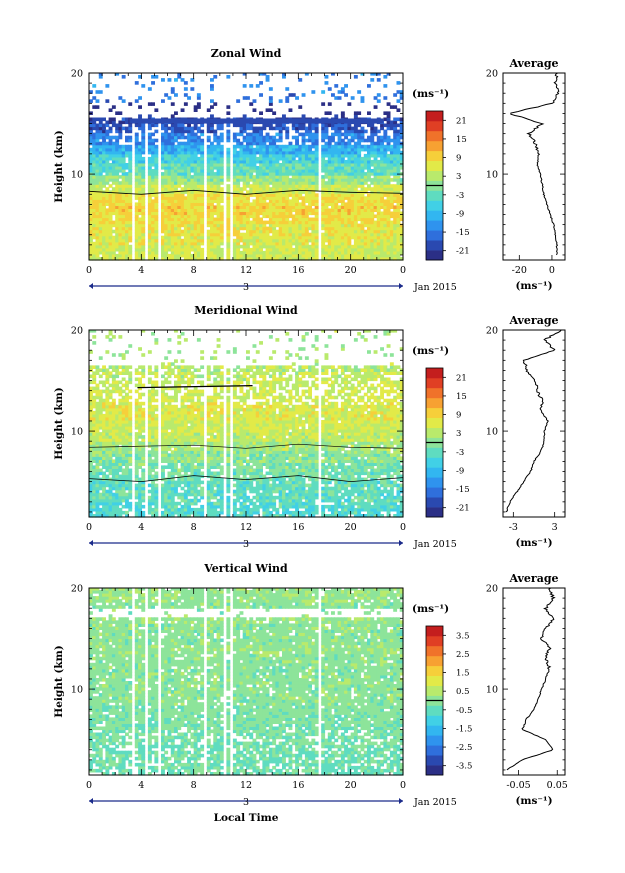 The height and width of the screenshot is (873, 625). What do you see at coordinates (458, 177) in the screenshot?
I see `colorbar-tick-label: 3` at bounding box center [458, 177].